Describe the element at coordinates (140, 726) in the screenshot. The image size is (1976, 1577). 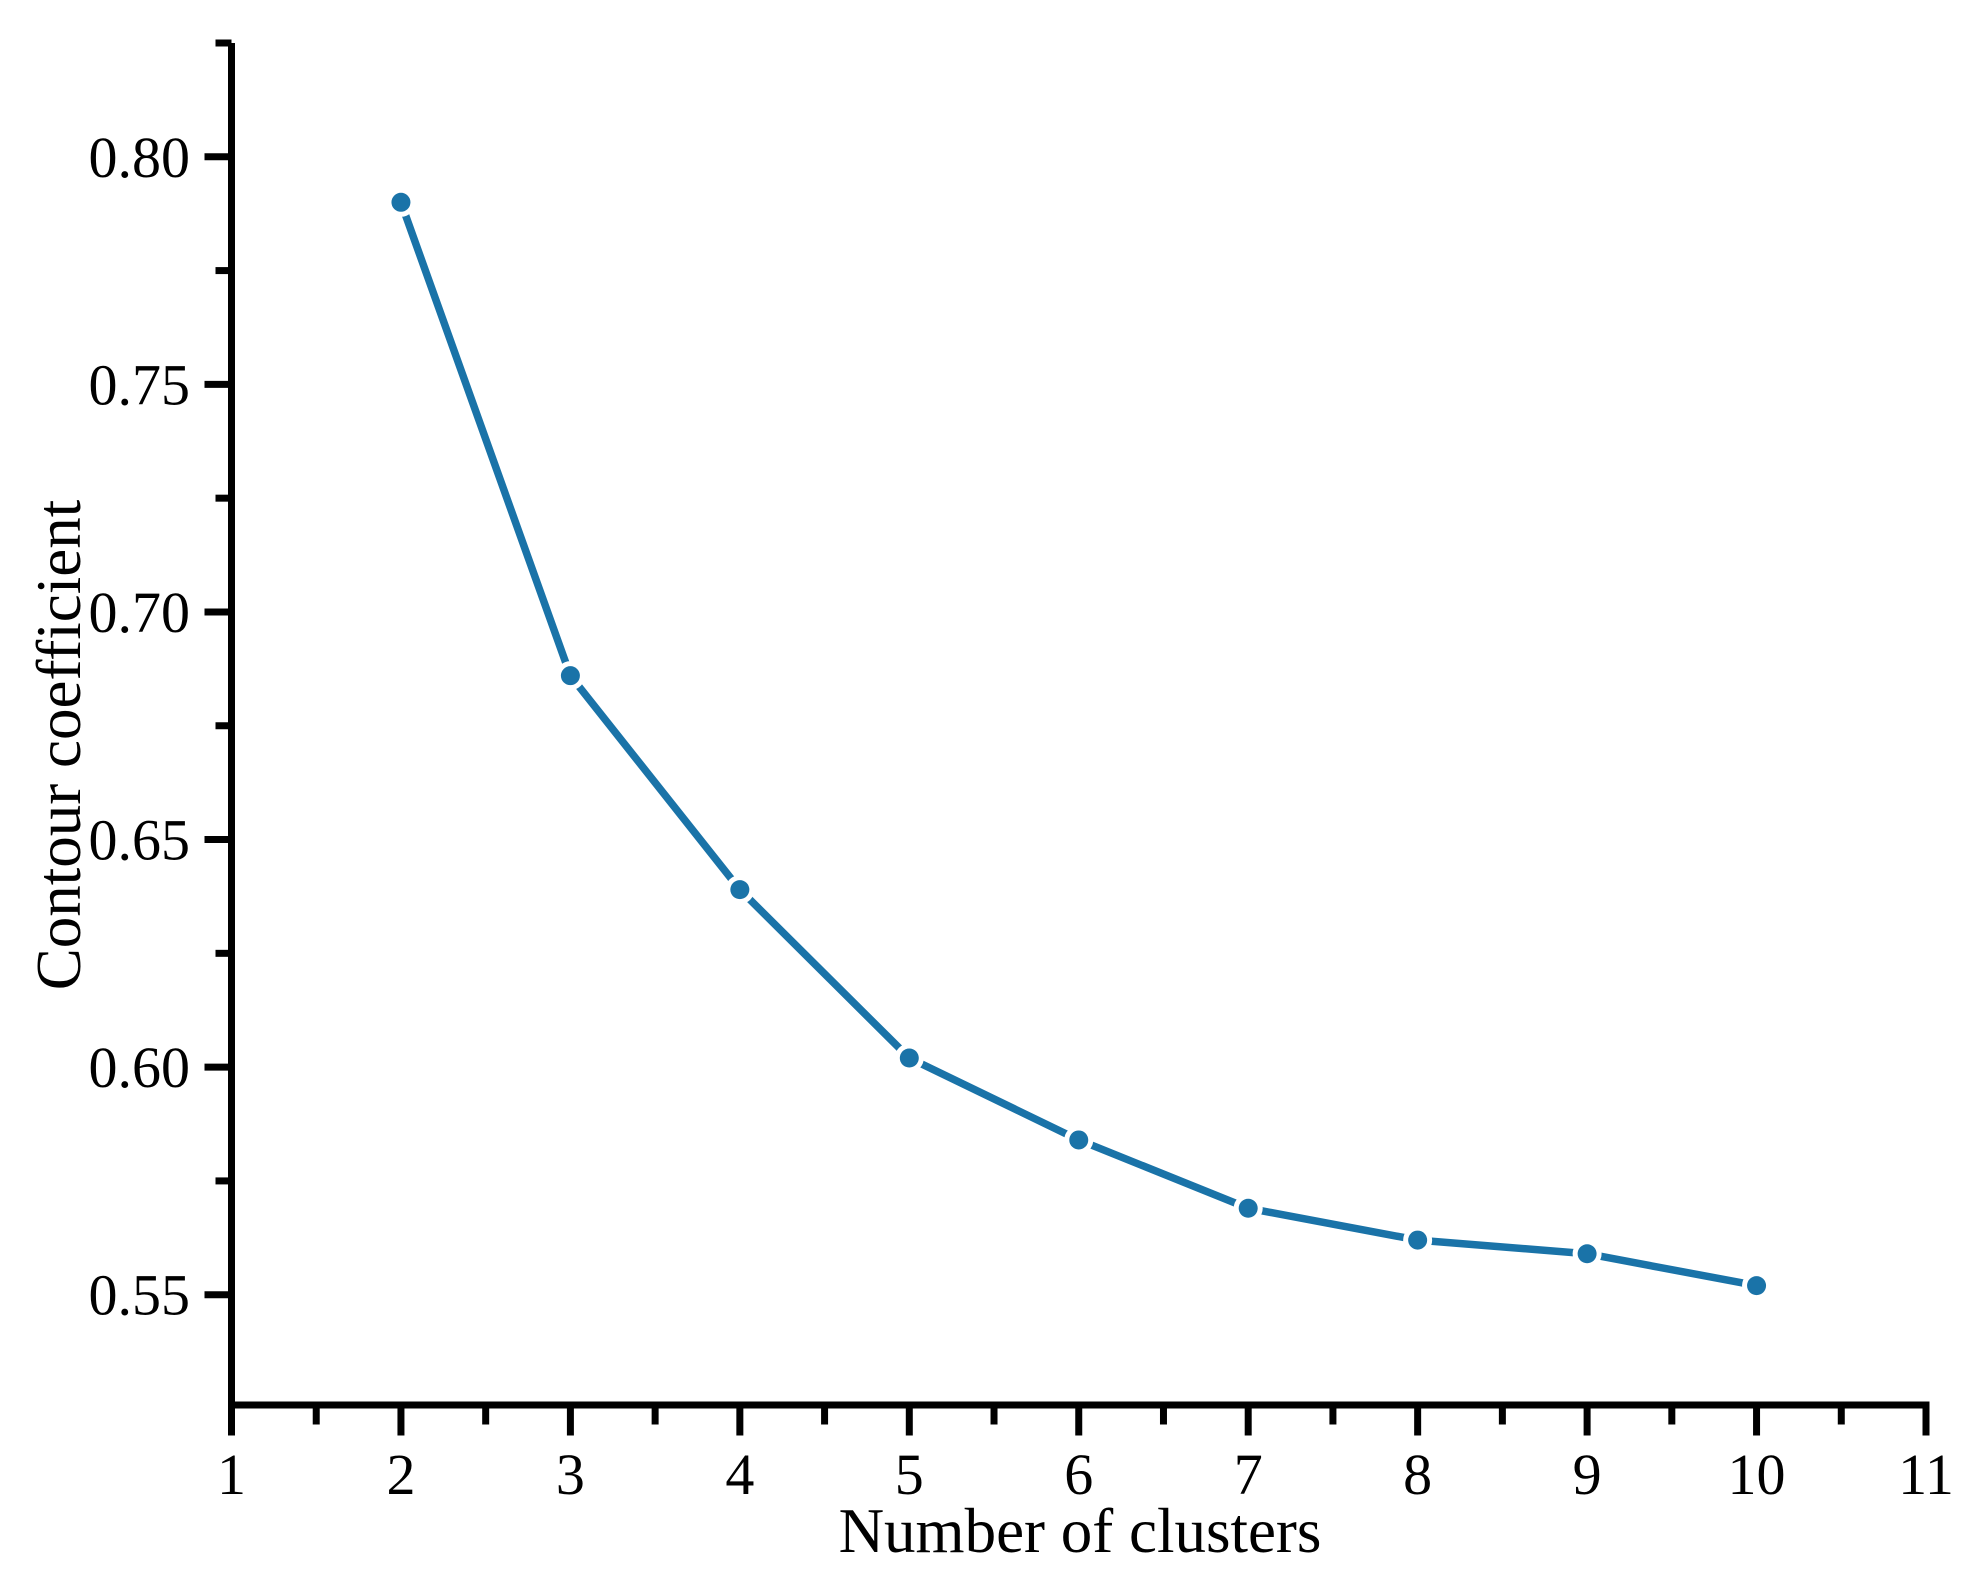
I see `y-tick-labels: 0.55 0.60 0.65 0.70 0.75 0.80` at that location.